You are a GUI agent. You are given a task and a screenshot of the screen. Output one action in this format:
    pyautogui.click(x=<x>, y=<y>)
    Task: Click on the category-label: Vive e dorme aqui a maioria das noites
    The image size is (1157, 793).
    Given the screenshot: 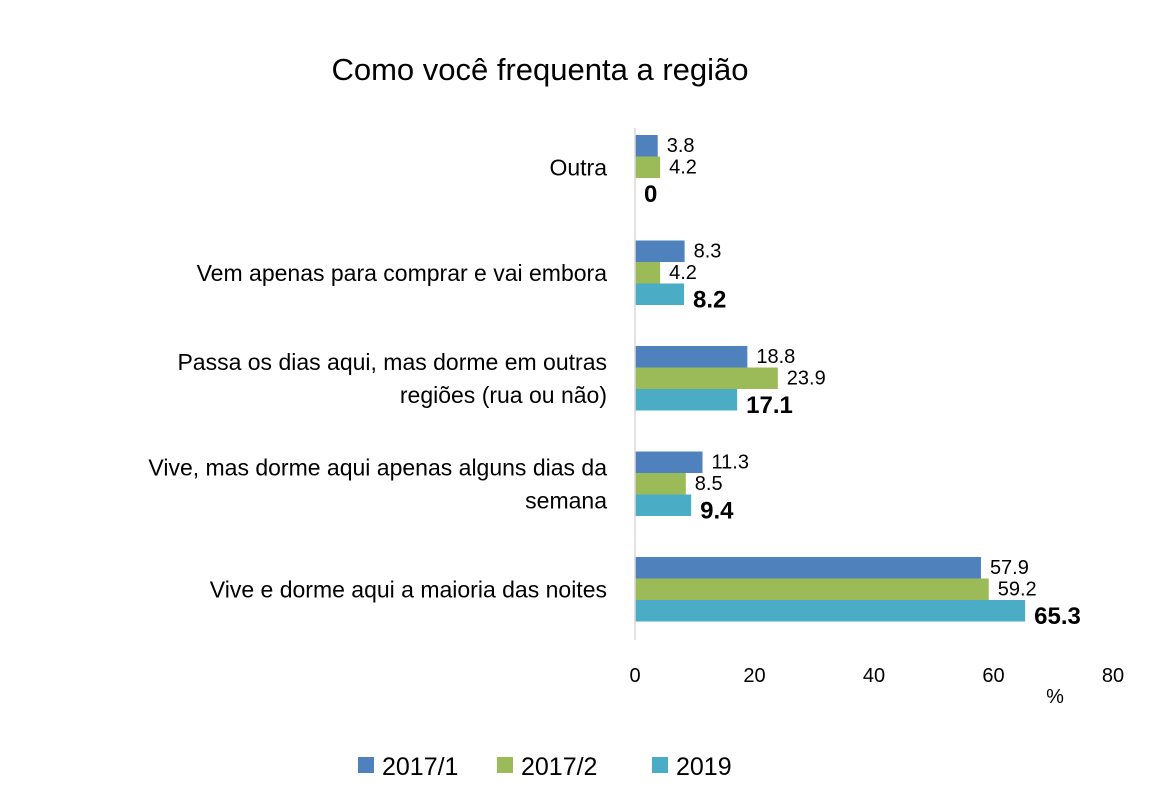 What is the action you would take?
    pyautogui.click(x=408, y=589)
    